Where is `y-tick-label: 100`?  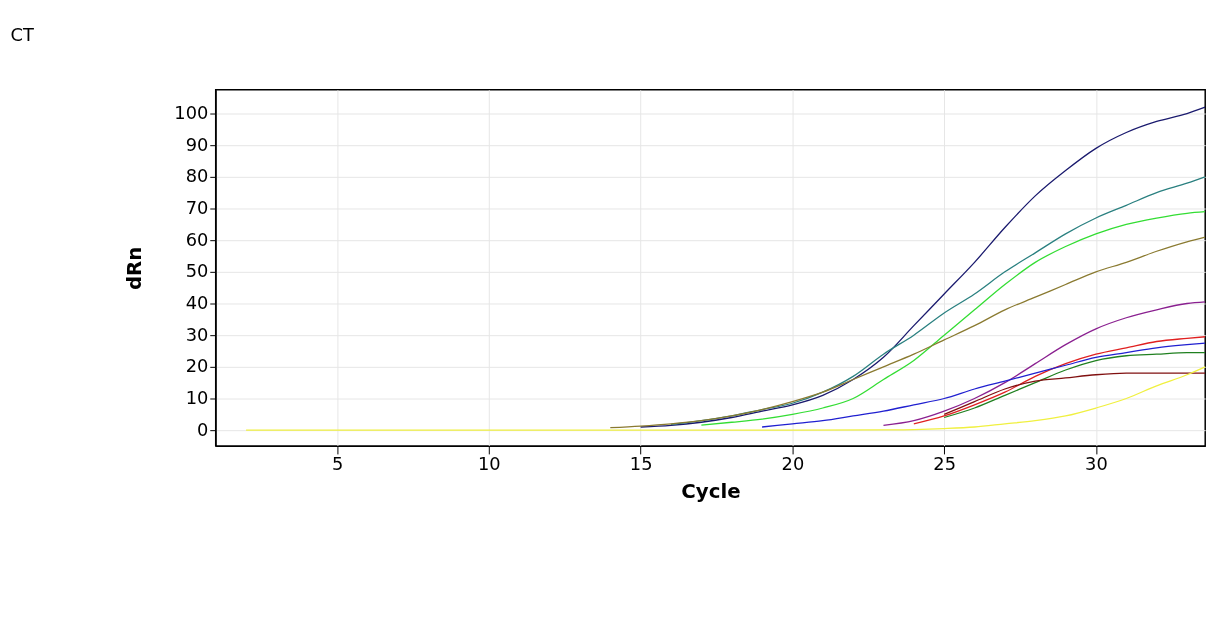
y-tick-label: 100 is located at coordinates (191, 112).